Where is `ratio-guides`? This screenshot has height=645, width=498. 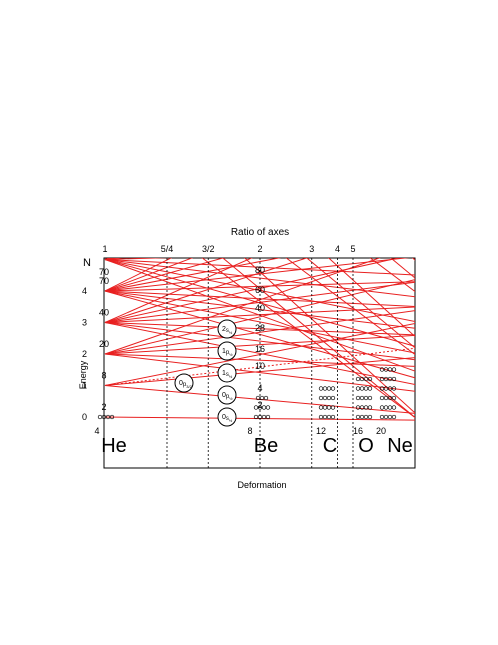 ratio-guides is located at coordinates (260, 363).